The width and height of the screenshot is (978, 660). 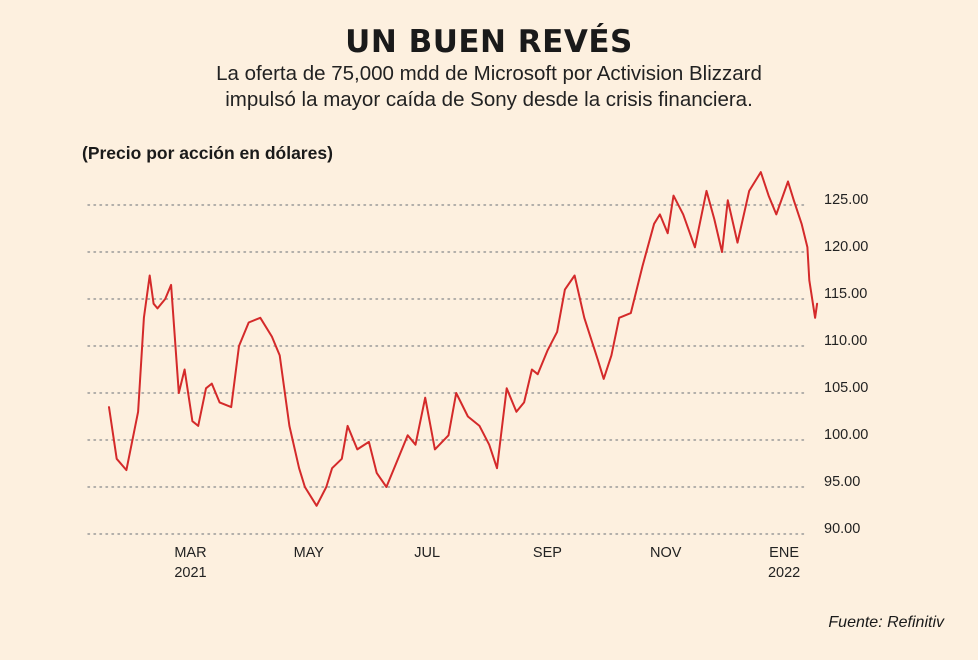 I want to click on x-tick-label: SEP, so click(x=547, y=553).